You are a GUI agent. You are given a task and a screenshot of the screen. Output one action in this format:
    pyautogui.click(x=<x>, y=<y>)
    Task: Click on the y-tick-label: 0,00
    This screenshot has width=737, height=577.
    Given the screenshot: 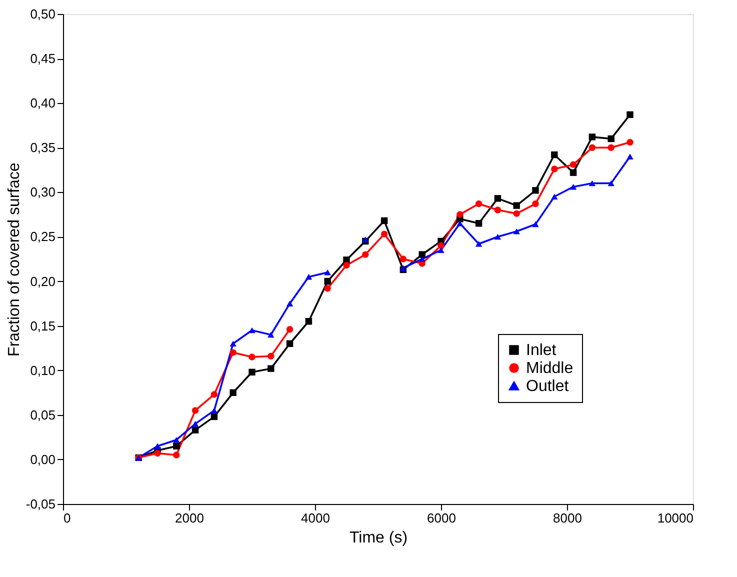 What is the action you would take?
    pyautogui.click(x=43, y=459)
    